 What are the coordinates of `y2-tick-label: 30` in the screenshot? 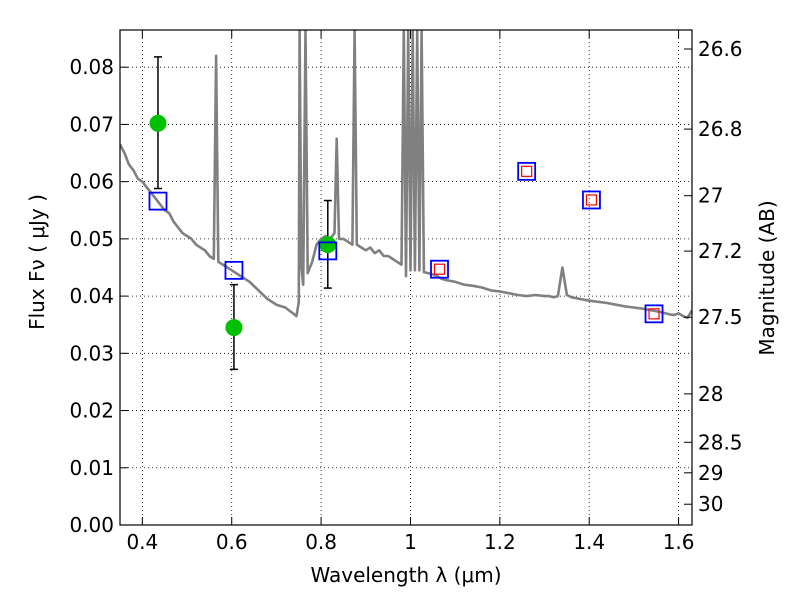 It's located at (710, 504).